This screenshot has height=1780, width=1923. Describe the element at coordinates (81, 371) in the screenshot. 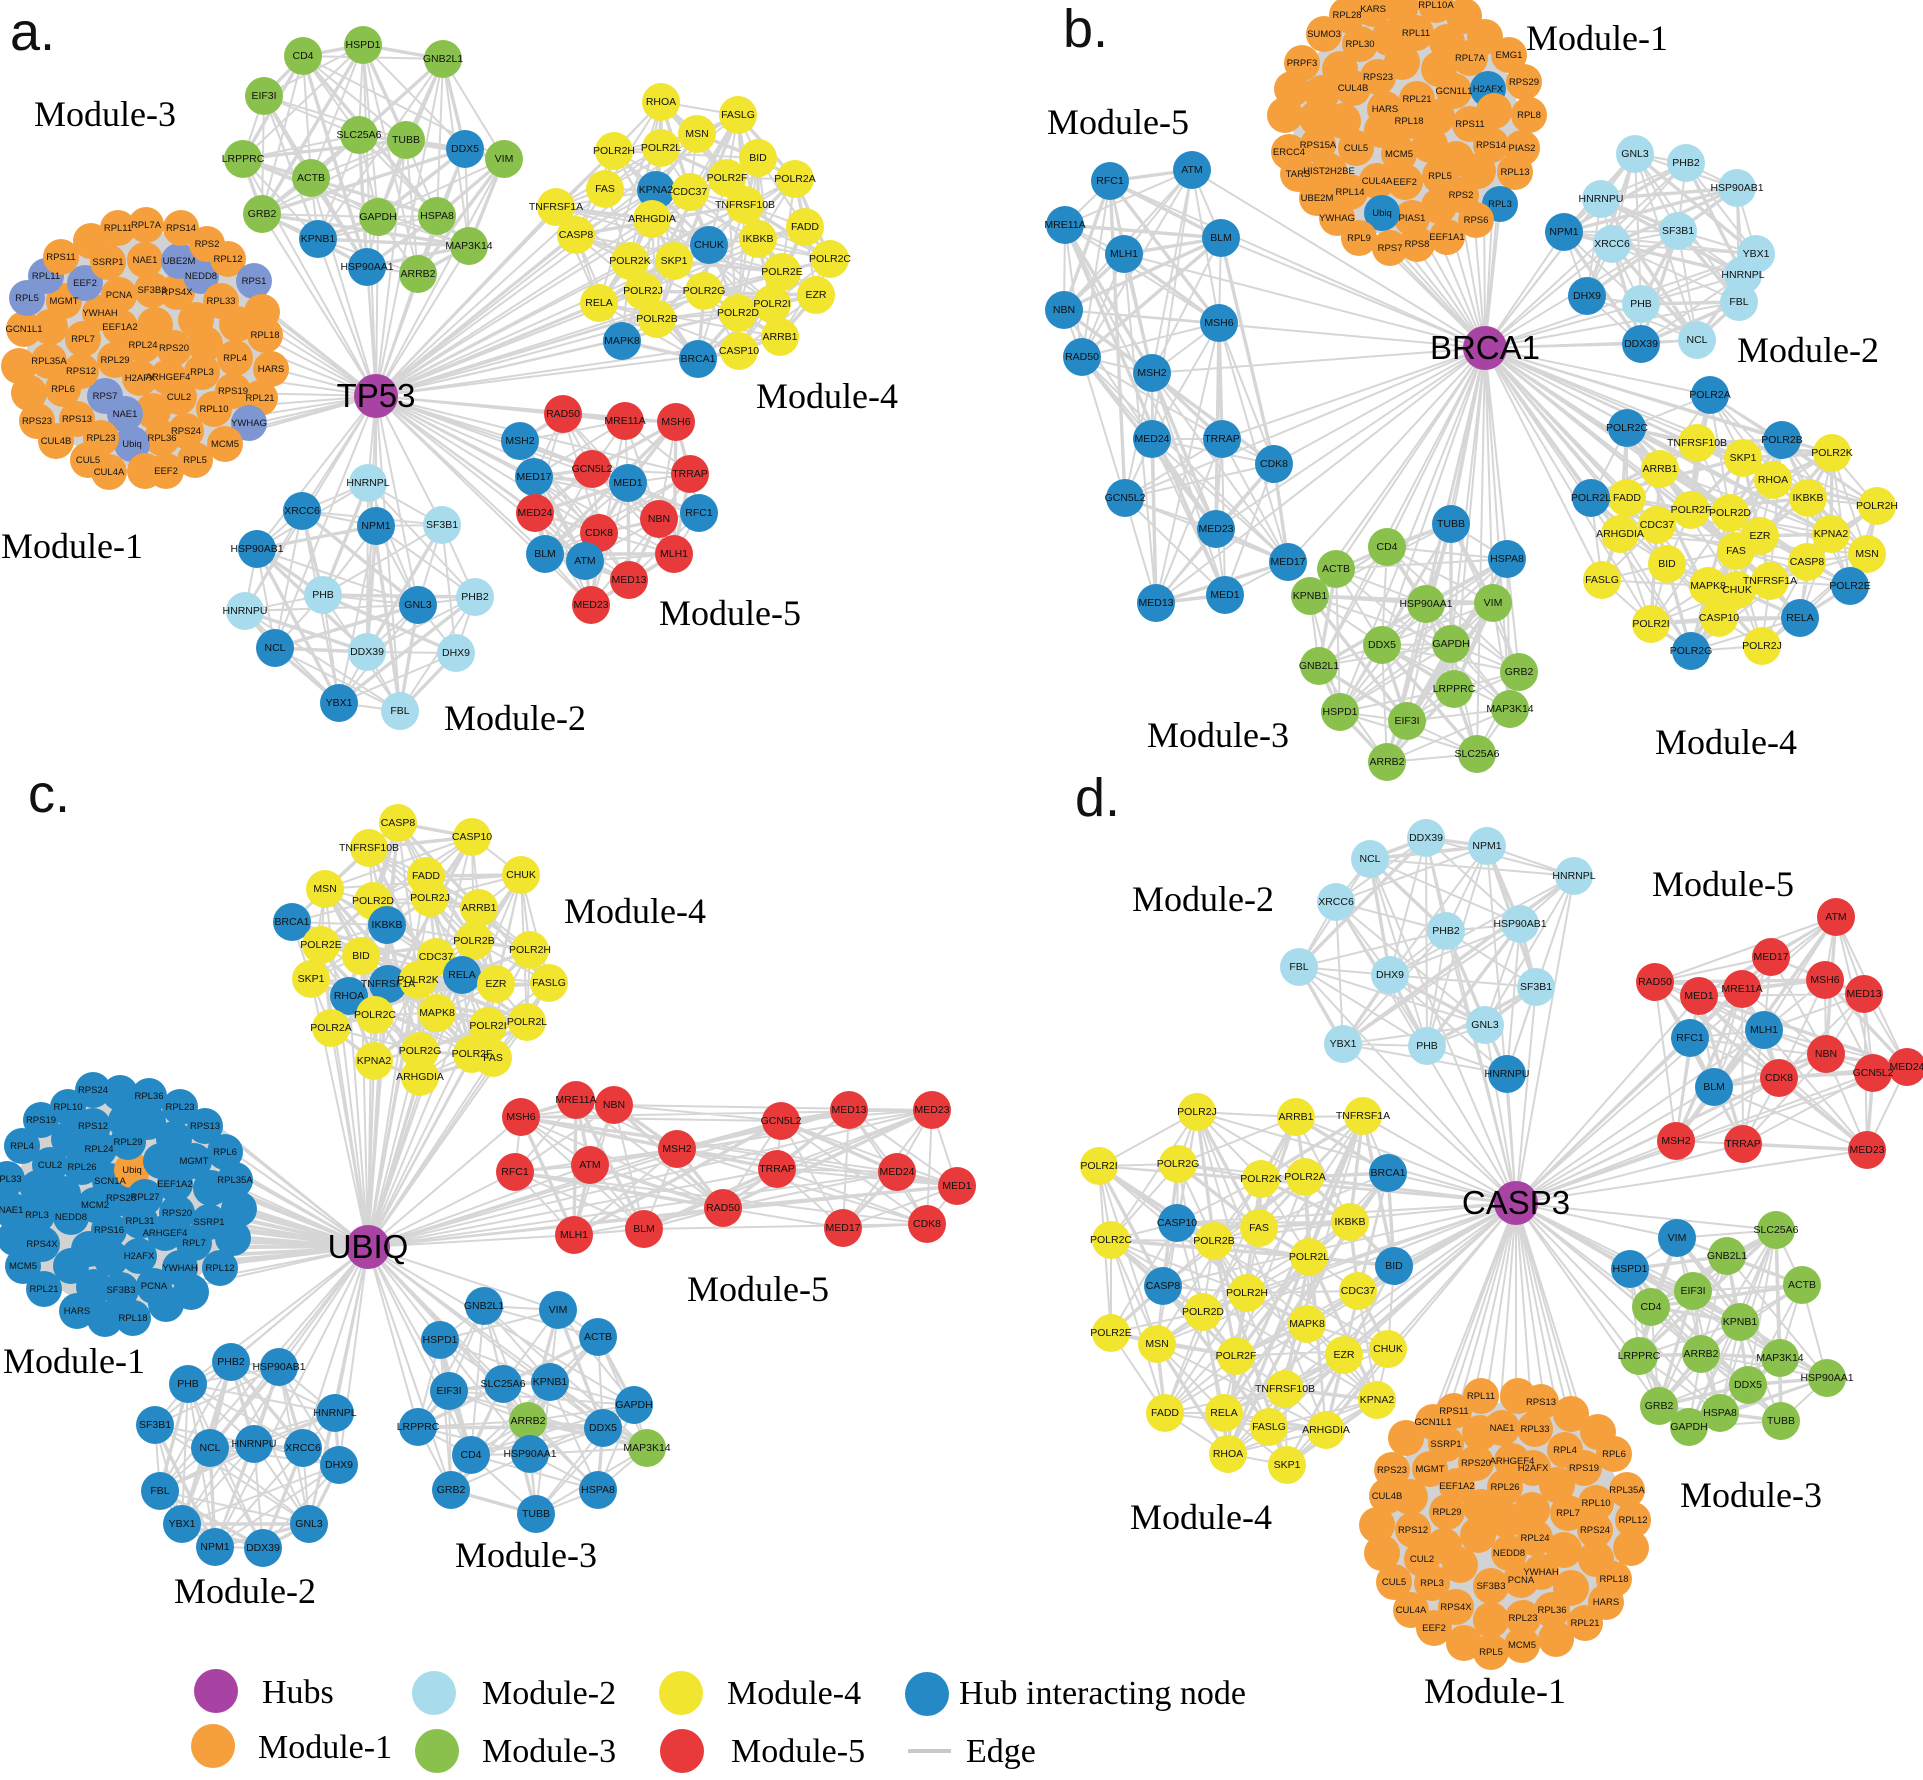

I see `svg-text: RPS12` at that location.